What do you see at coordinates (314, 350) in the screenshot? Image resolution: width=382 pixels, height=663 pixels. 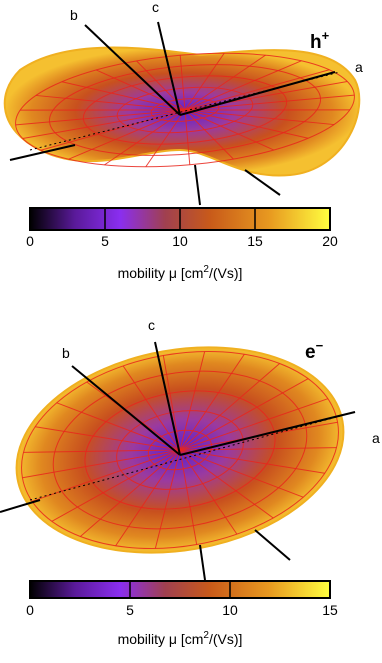 I see `carrier-label: e−` at bounding box center [314, 350].